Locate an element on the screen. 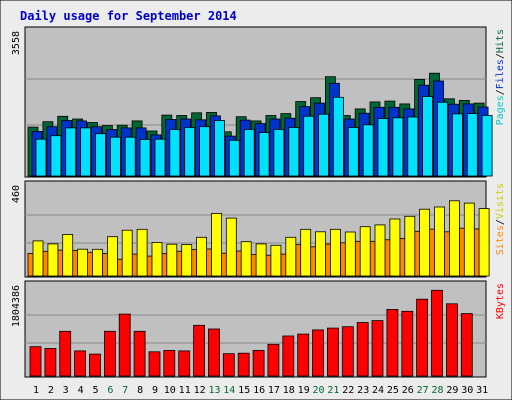  legend-kbytes: KBytes is located at coordinates (500, 301).